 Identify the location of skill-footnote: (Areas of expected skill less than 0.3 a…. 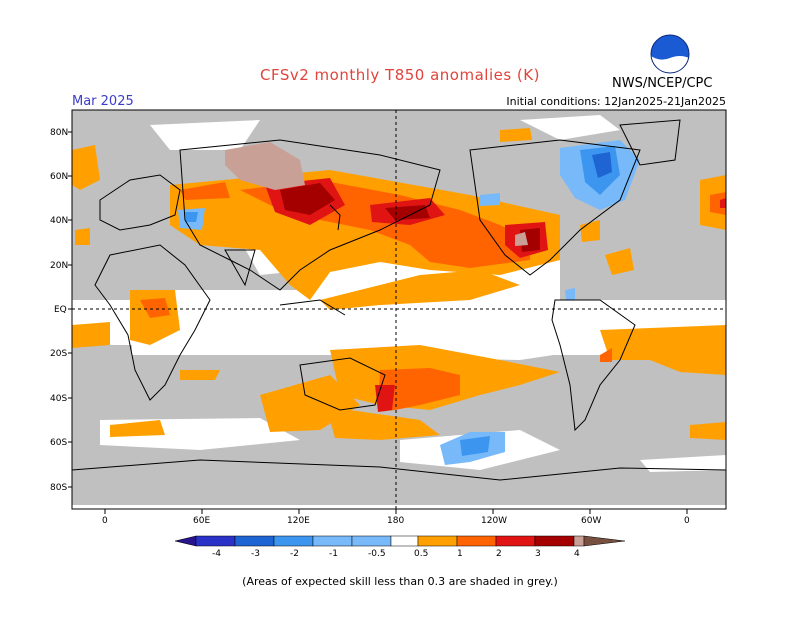
(400, 581).